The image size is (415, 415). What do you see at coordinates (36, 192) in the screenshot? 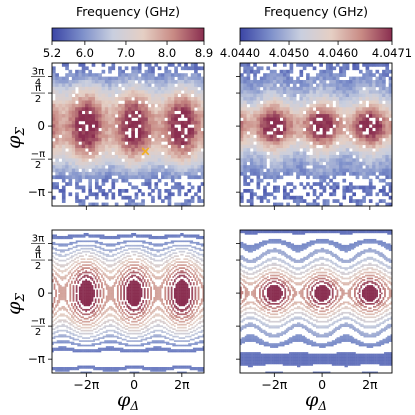
I see `y-tick-label: −π` at bounding box center [36, 192].